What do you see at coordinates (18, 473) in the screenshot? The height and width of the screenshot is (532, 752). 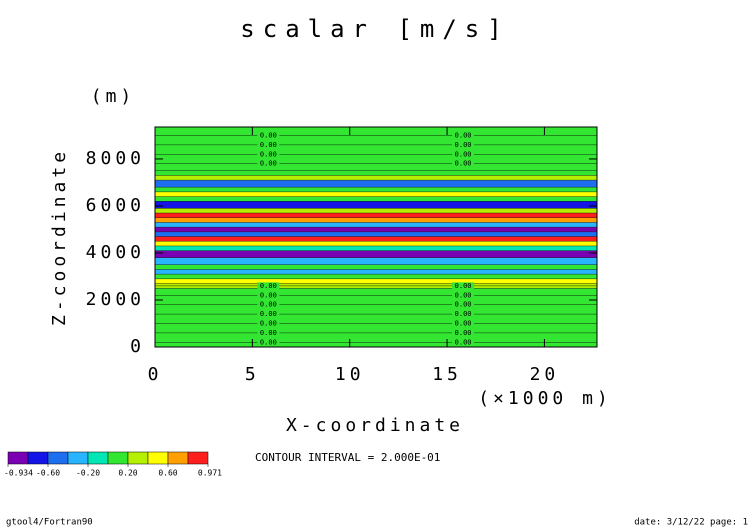 I see `colorbar-tick-label: -0.934` at bounding box center [18, 473].